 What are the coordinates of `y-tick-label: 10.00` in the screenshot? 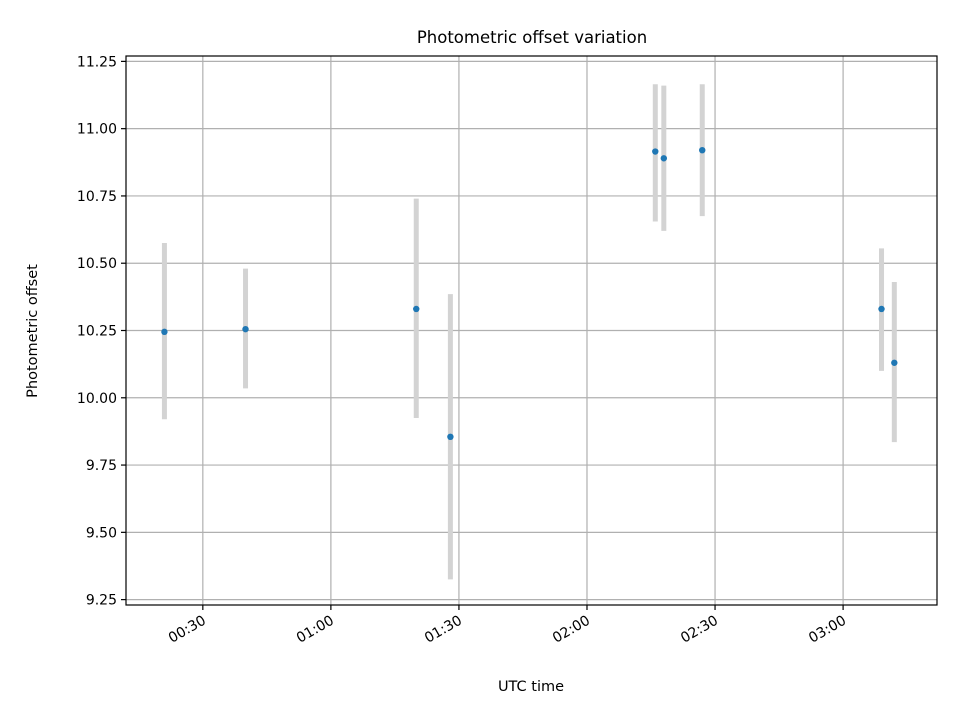 It's located at (97, 399).